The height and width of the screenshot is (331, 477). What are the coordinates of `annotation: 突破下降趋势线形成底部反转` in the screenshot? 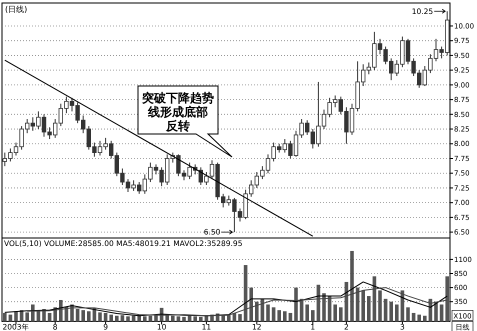 It's located at (177, 112).